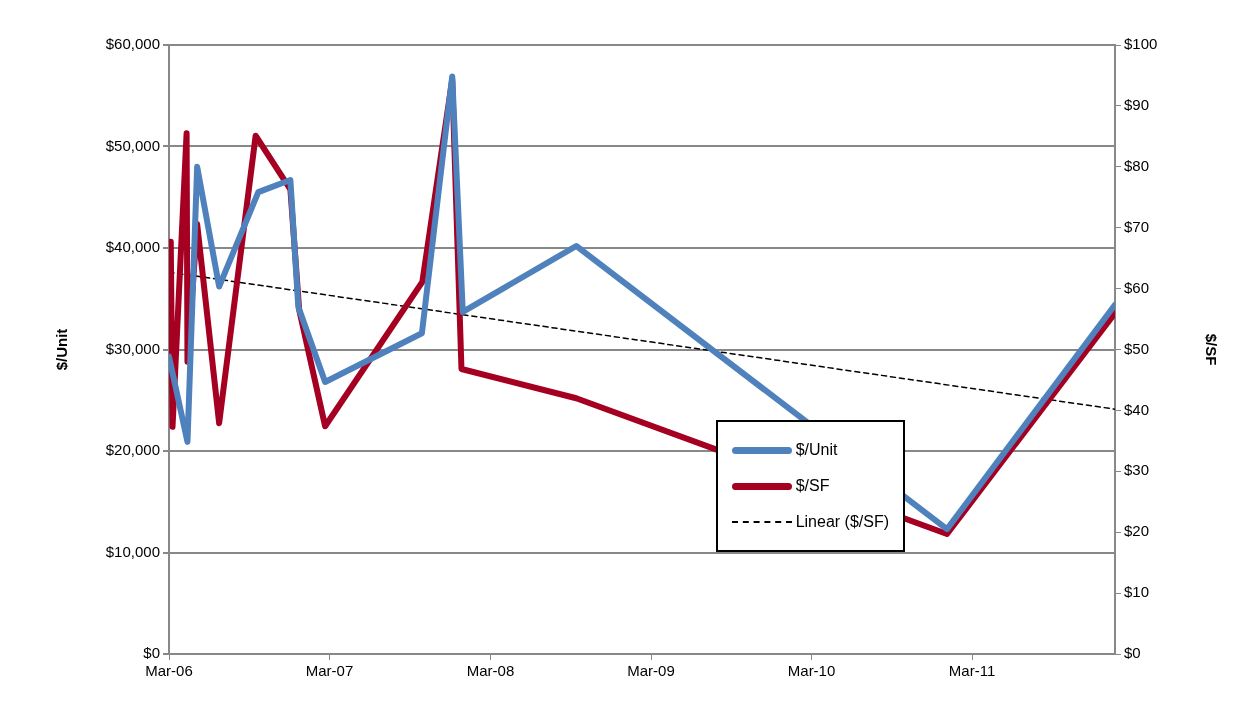 The image size is (1233, 724). I want to click on y2-tick-label: $70, so click(1137, 226).